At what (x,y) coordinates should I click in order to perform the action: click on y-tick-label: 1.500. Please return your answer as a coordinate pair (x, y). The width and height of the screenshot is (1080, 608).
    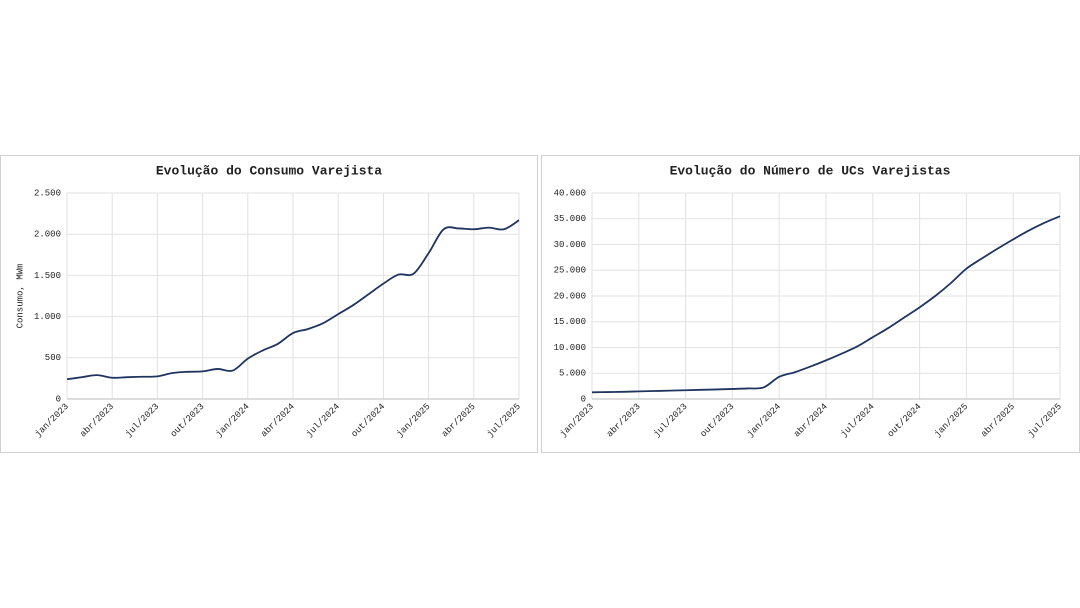
    Looking at the image, I should click on (47, 276).